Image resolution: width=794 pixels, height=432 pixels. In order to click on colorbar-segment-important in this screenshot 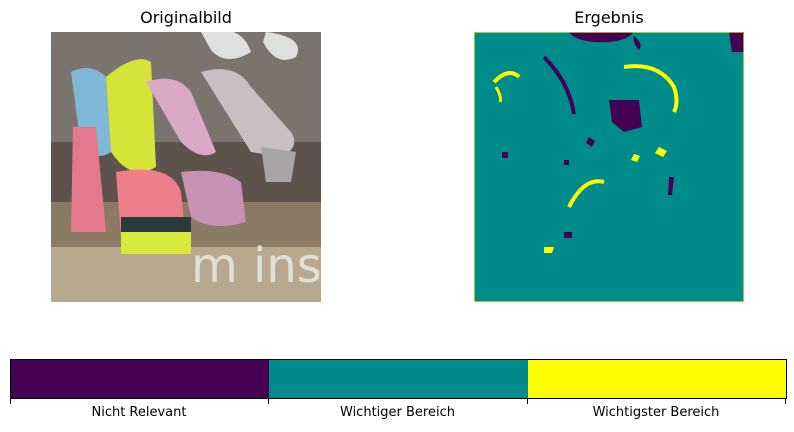, I will do `click(398, 379)`.